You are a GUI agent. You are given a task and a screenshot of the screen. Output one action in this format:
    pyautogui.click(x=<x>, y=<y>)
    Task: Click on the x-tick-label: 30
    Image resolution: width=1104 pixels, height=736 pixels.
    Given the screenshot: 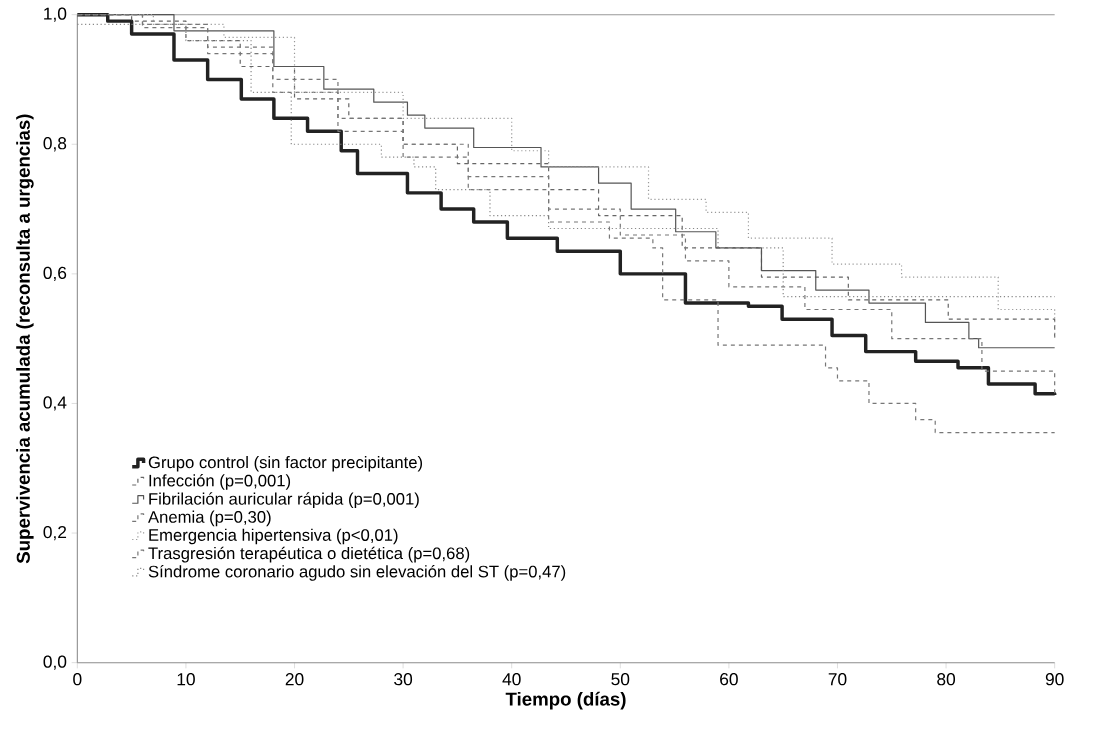 What is the action you would take?
    pyautogui.click(x=403, y=679)
    